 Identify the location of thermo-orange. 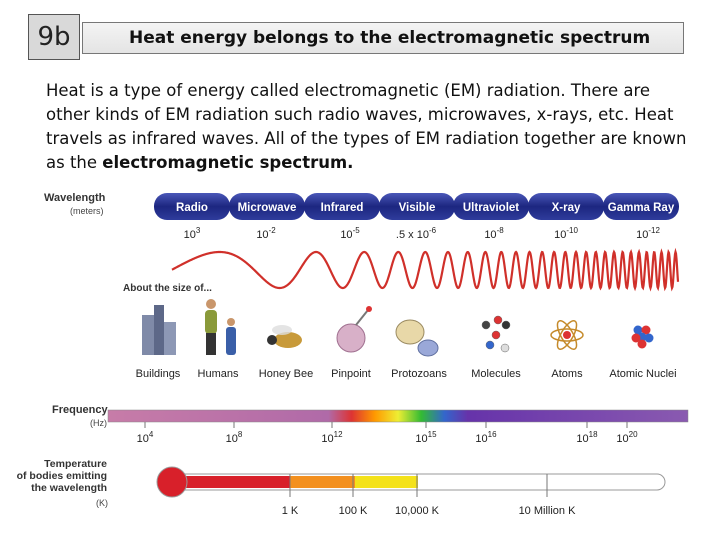
(322, 482).